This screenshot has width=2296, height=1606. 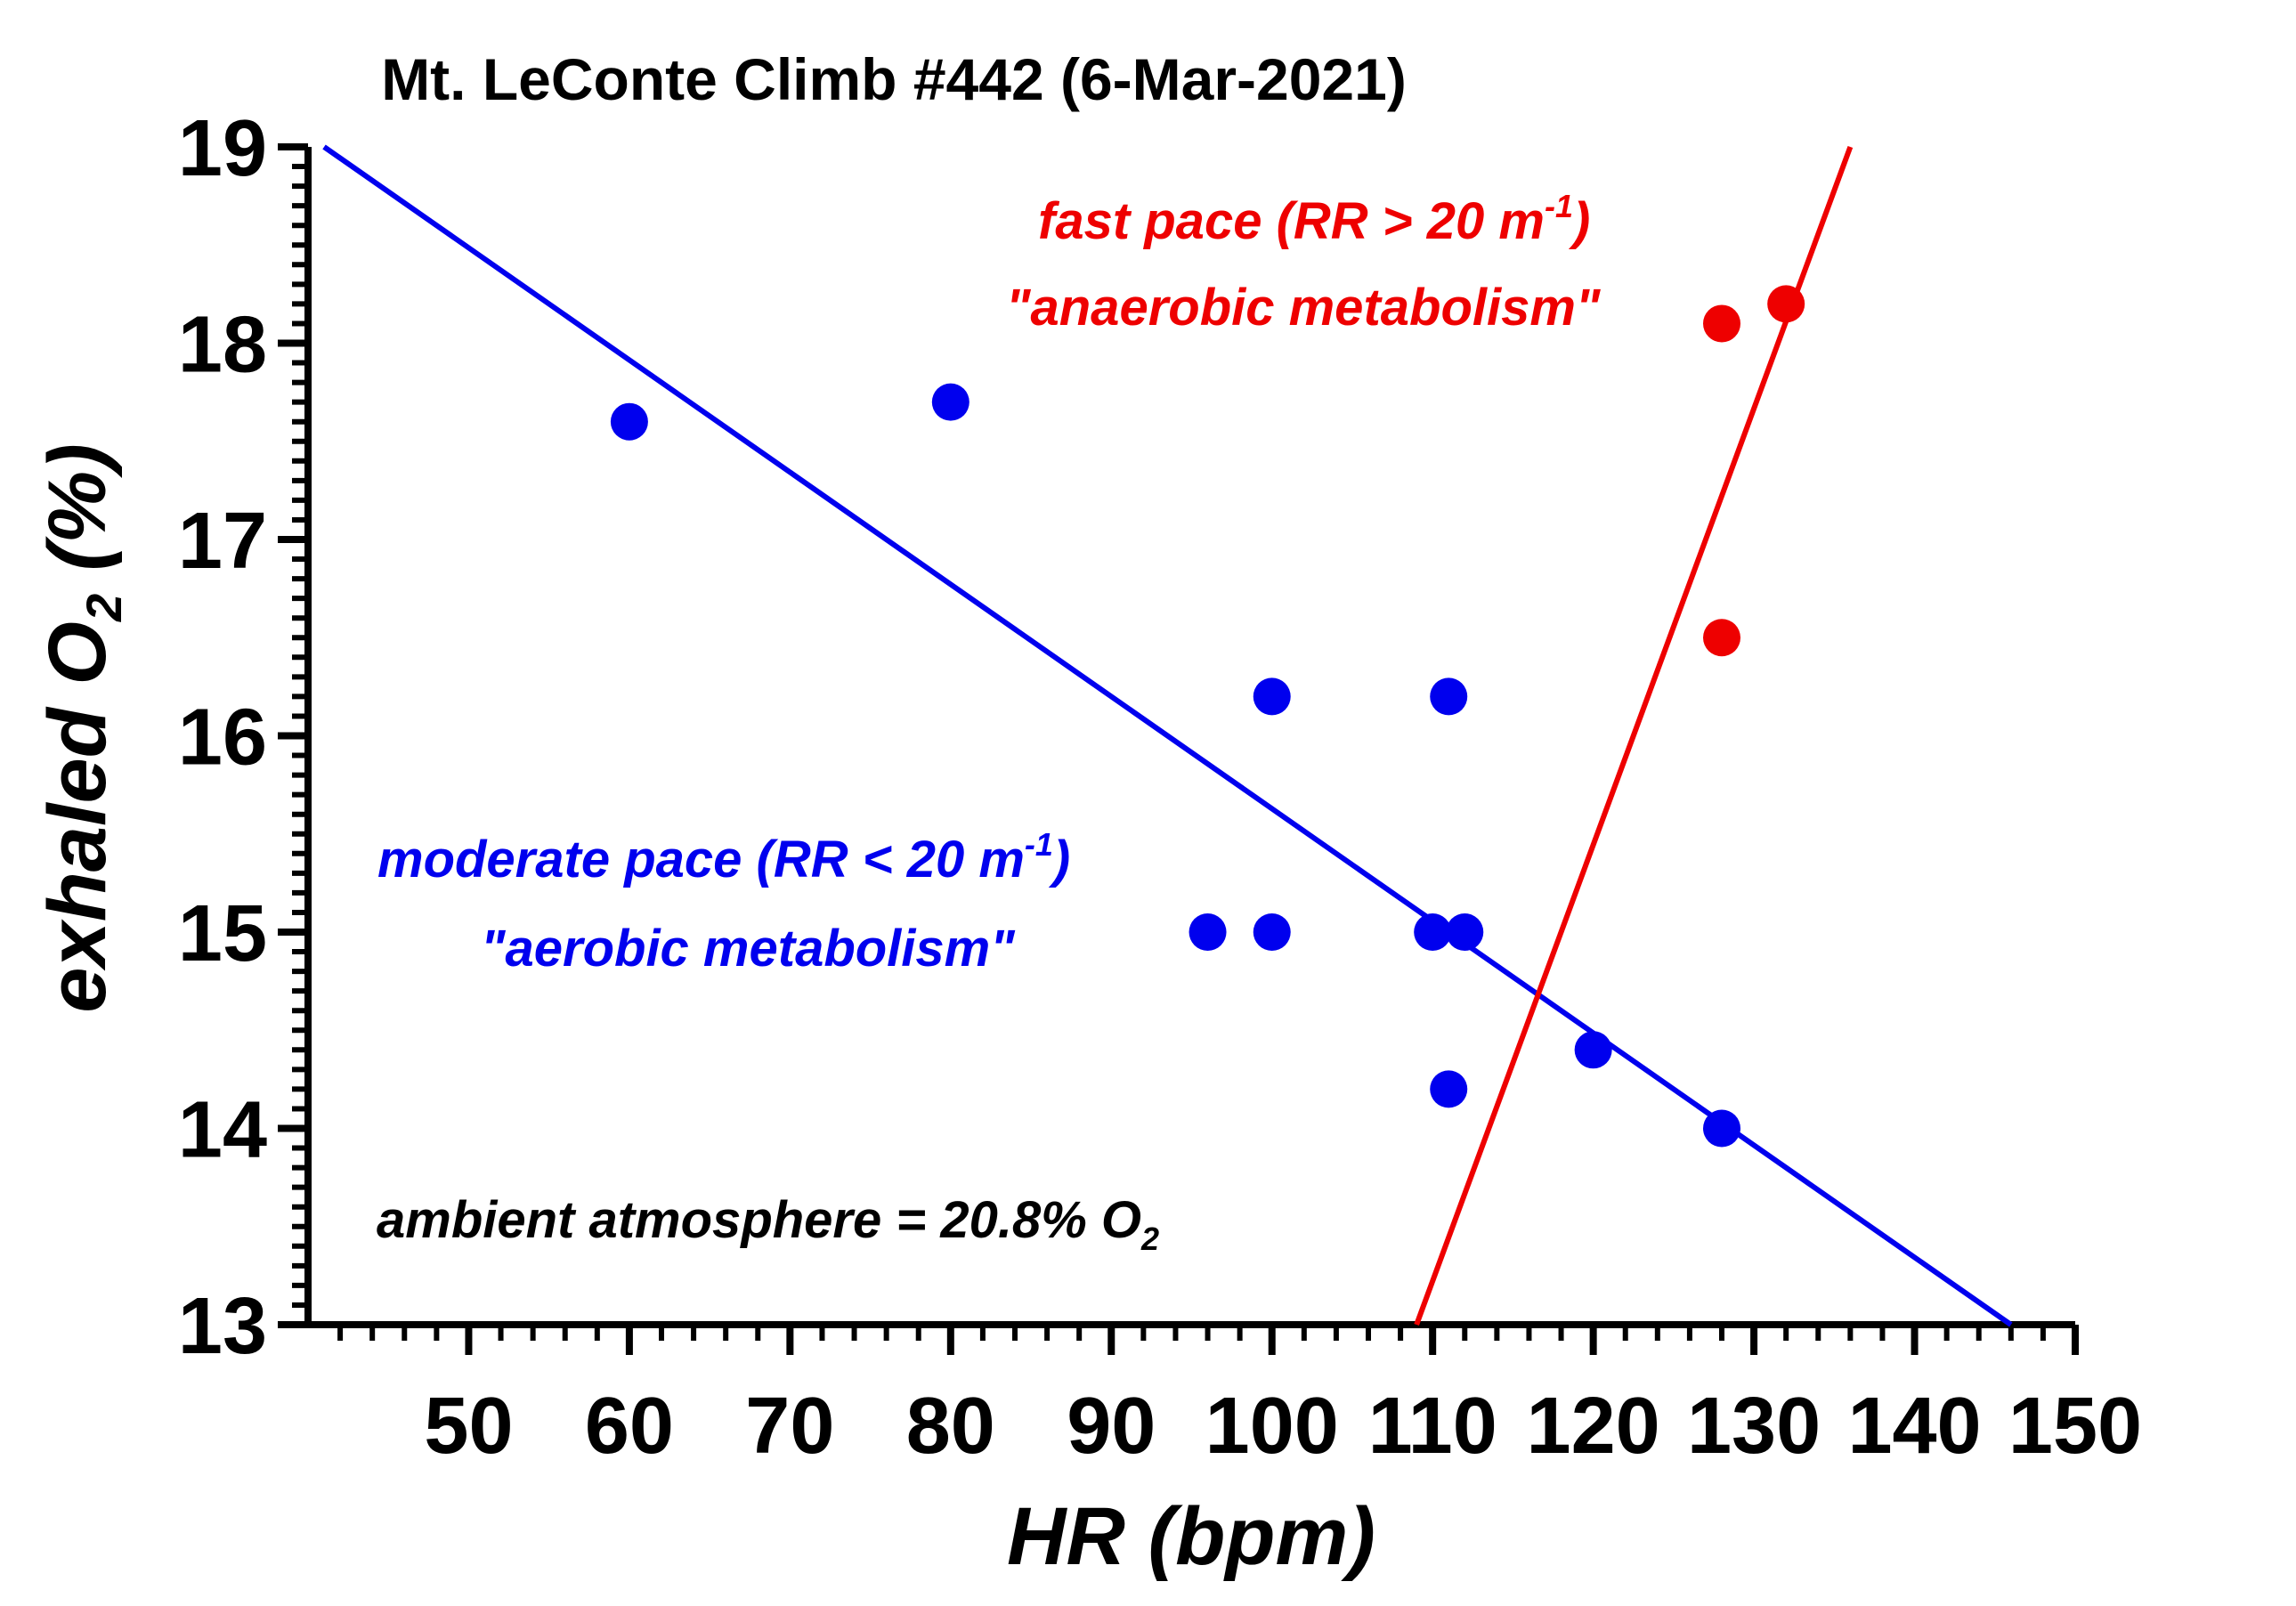 I want to click on x-axis-label: HR (bpm), so click(x=1191, y=1536).